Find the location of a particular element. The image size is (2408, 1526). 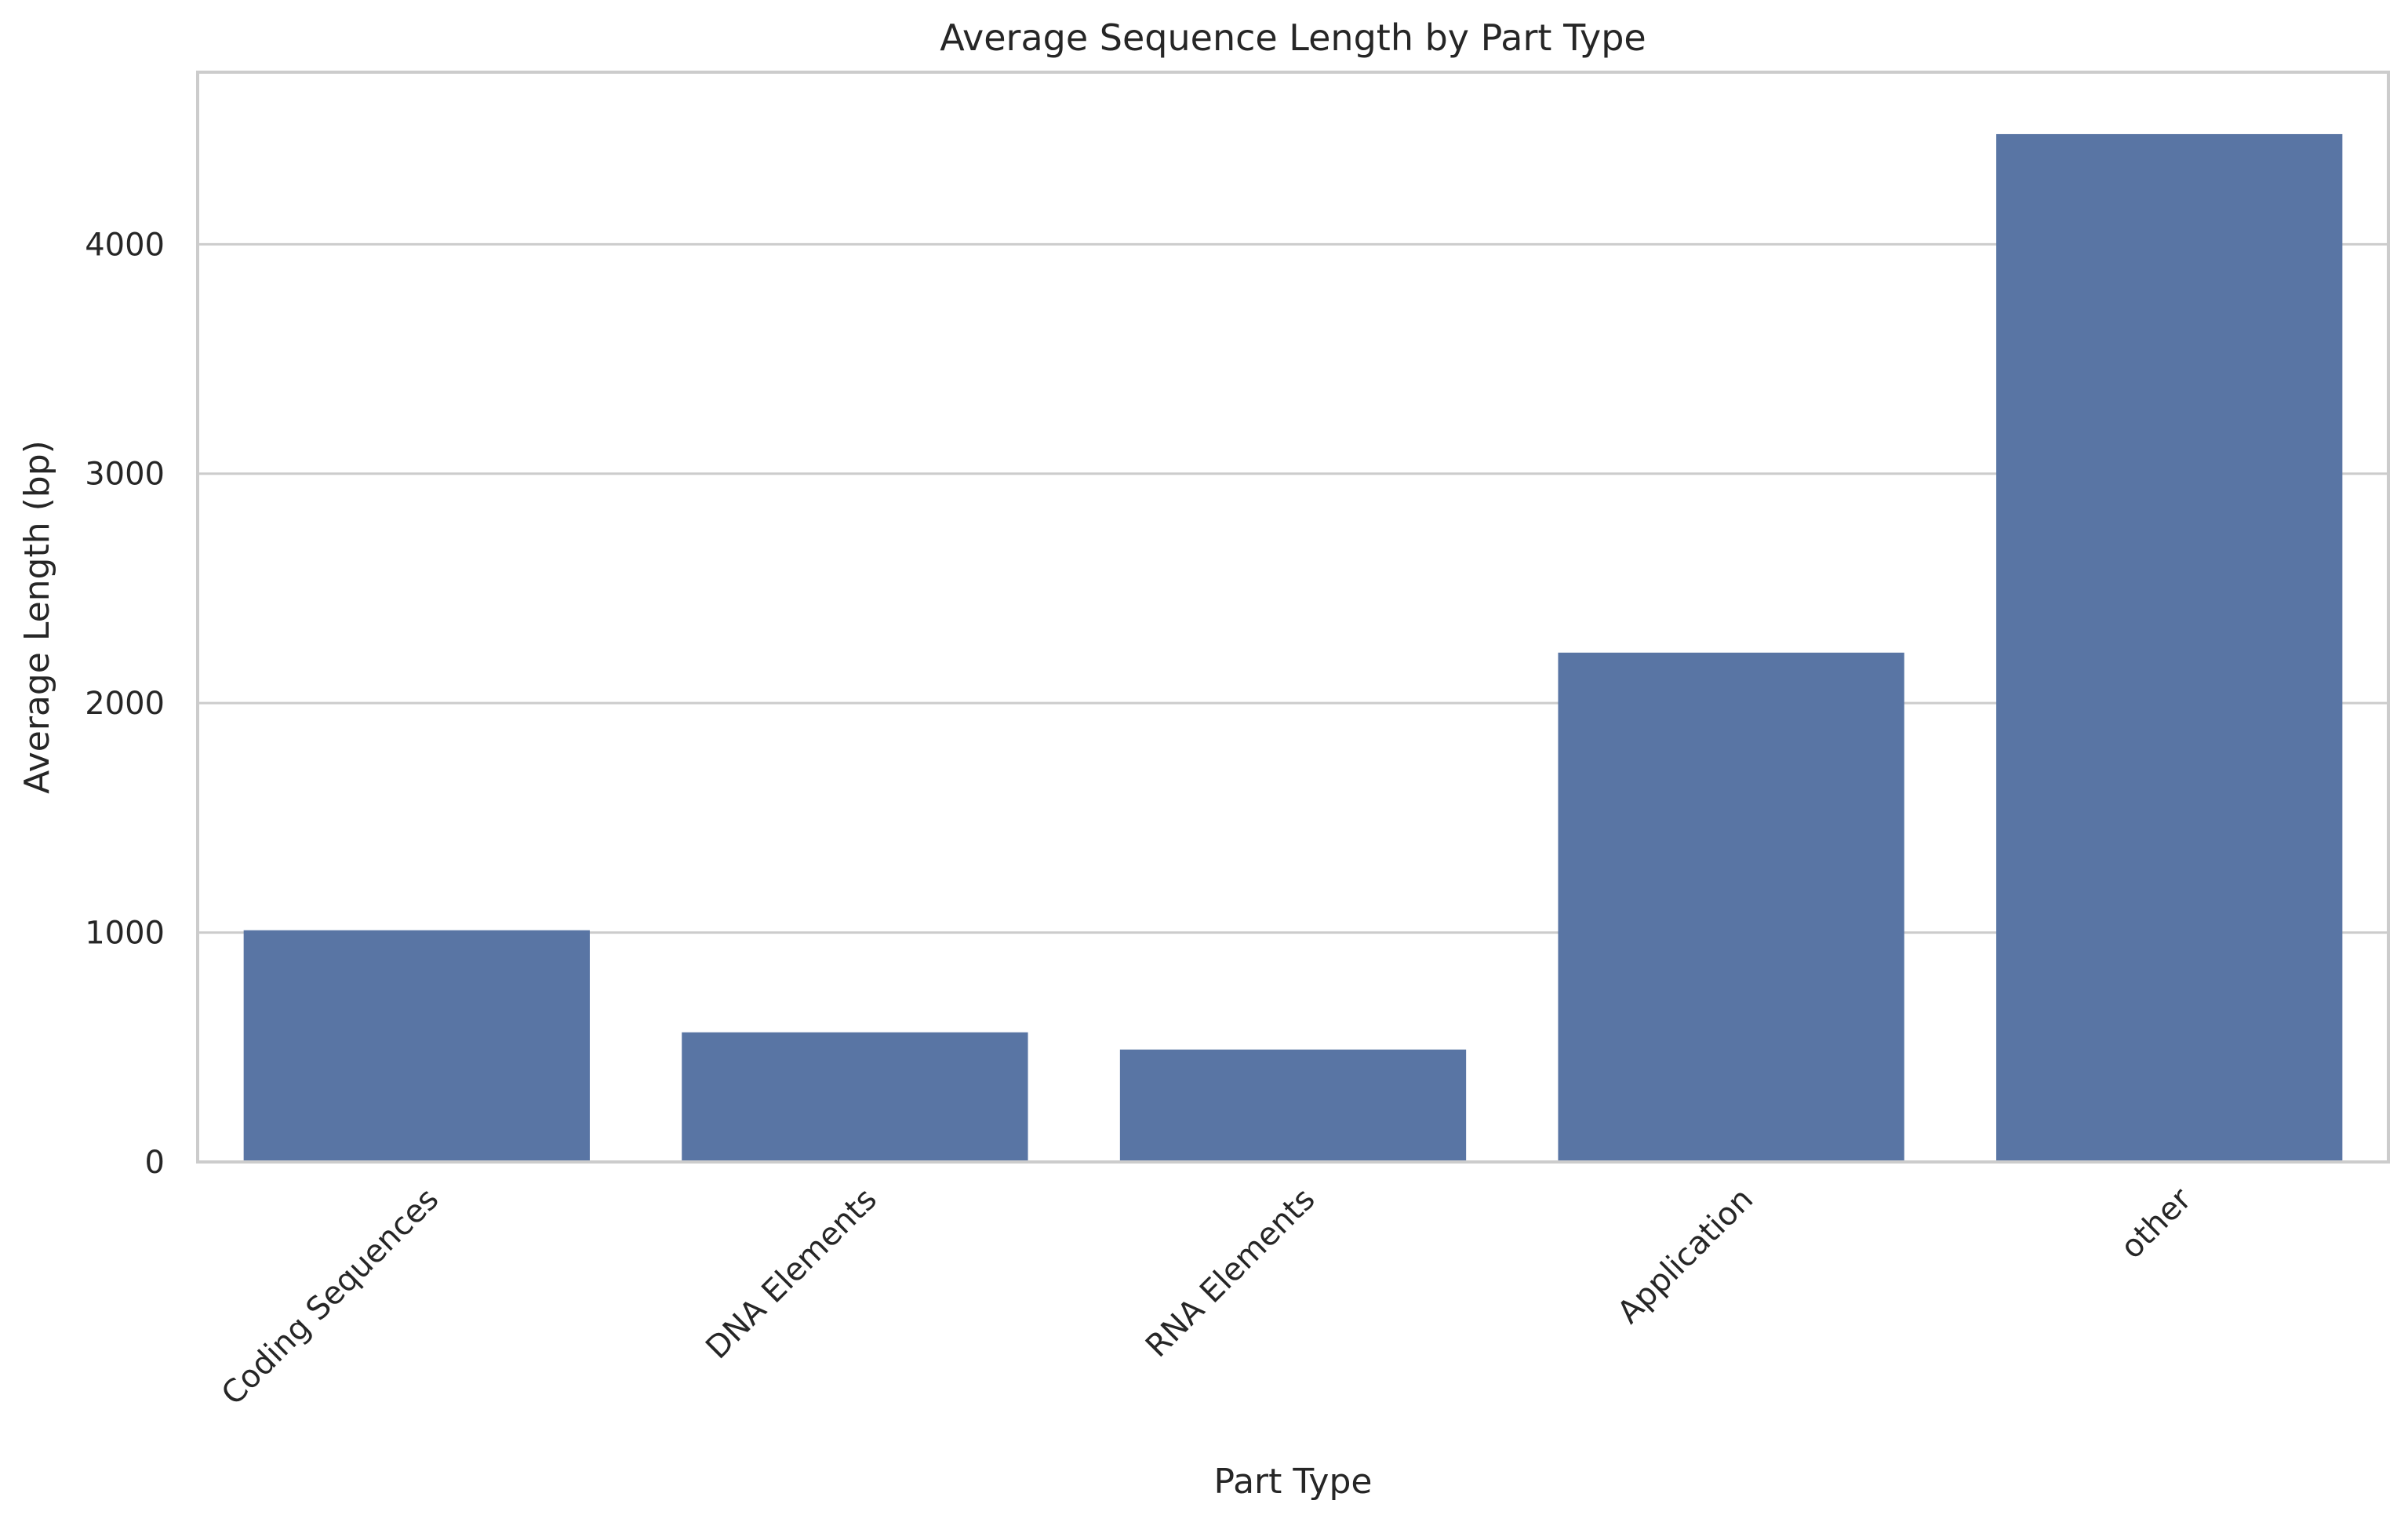

x-tick-label: other is located at coordinates (2156, 1223).